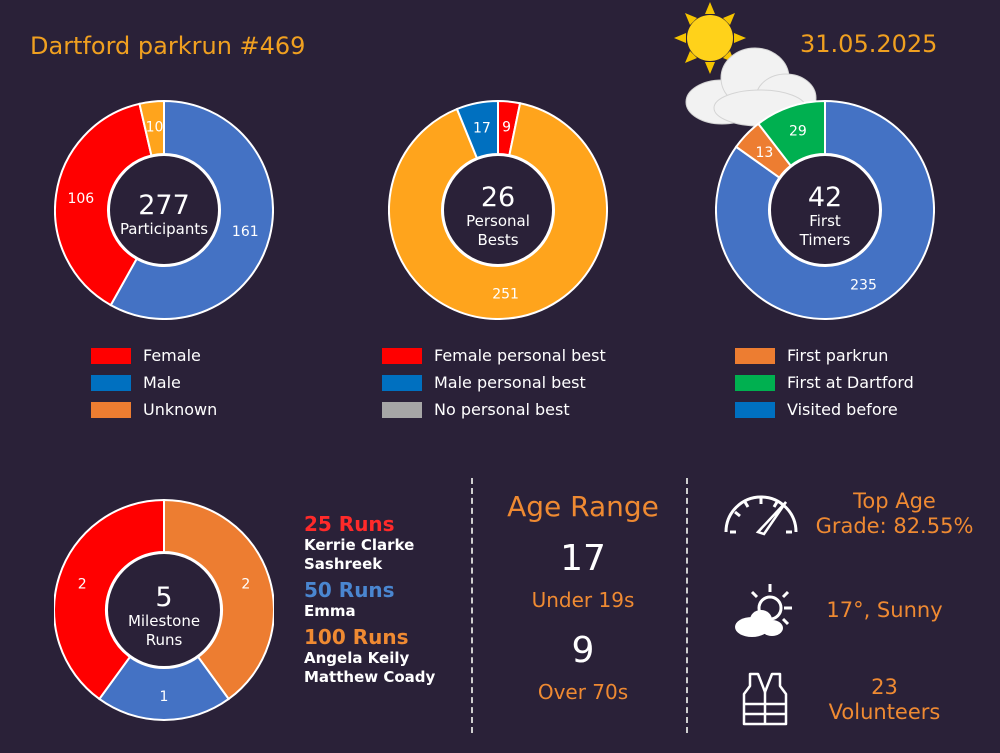 The height and width of the screenshot is (753, 1000). I want to click on event-date: 31.05.2025, so click(869, 44).